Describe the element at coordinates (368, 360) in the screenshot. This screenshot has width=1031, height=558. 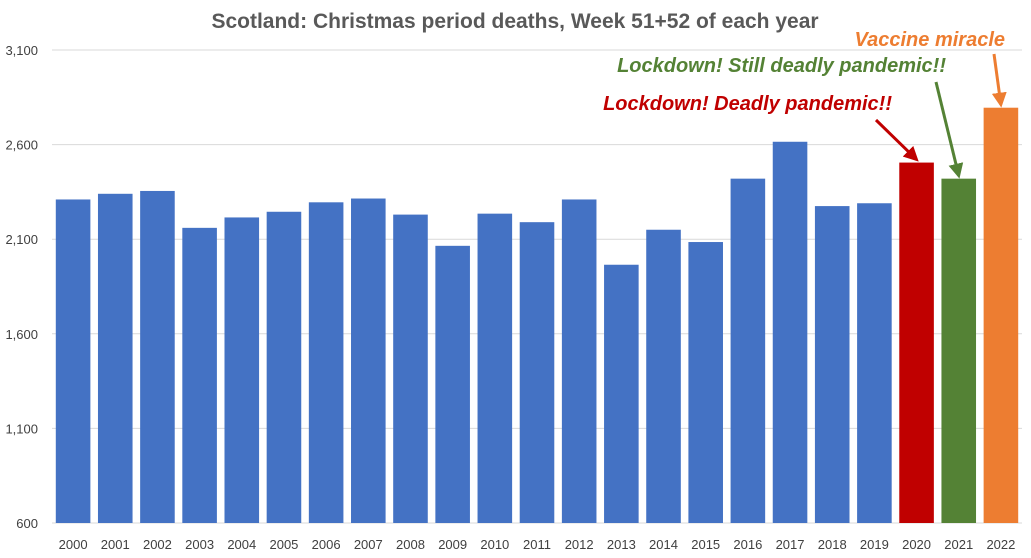
I see `bar-2007` at that location.